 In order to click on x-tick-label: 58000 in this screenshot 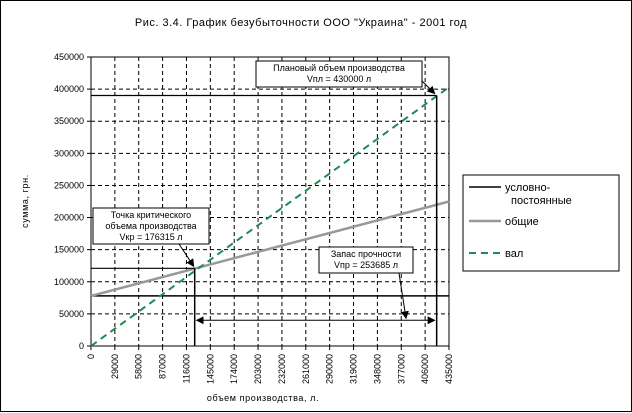, I will do `click(139, 366)`.